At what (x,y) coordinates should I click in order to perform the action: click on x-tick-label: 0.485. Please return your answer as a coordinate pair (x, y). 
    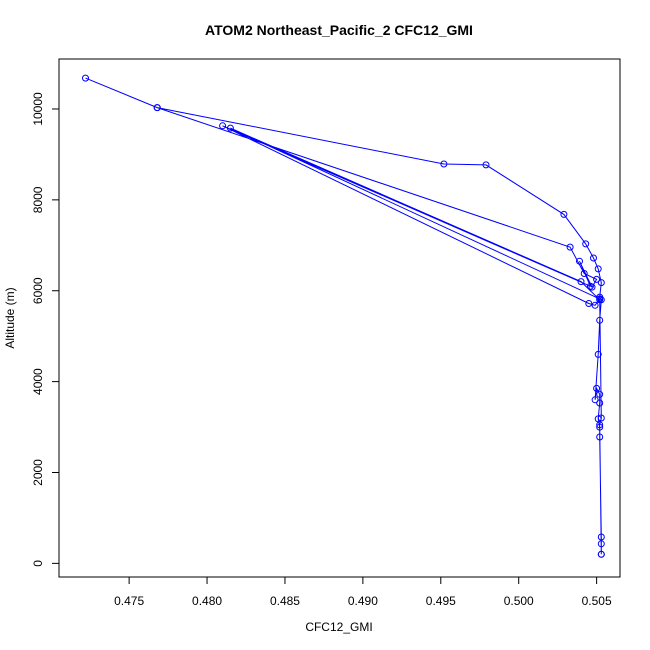
    Looking at the image, I should click on (285, 601).